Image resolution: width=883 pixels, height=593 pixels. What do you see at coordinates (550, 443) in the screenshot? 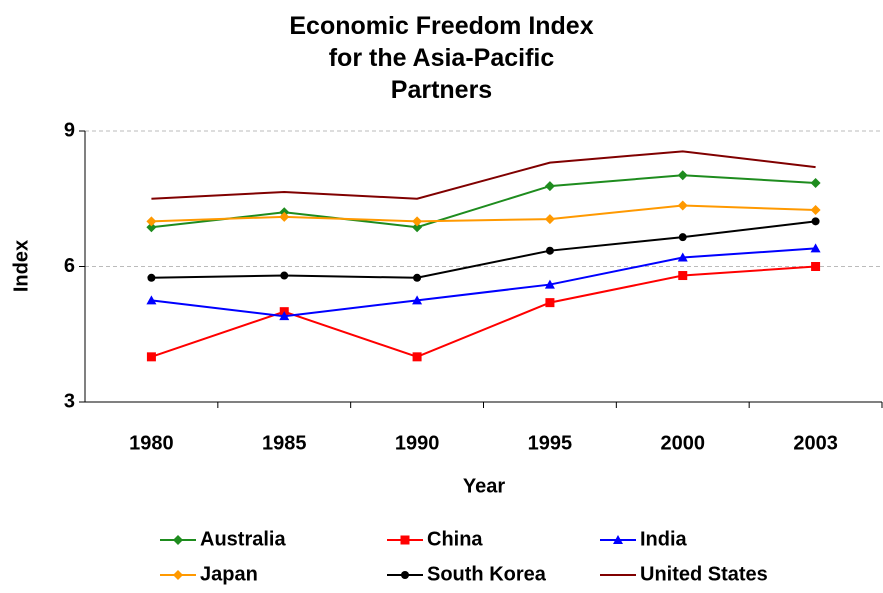
I see `x-tick-label: 1995` at bounding box center [550, 443].